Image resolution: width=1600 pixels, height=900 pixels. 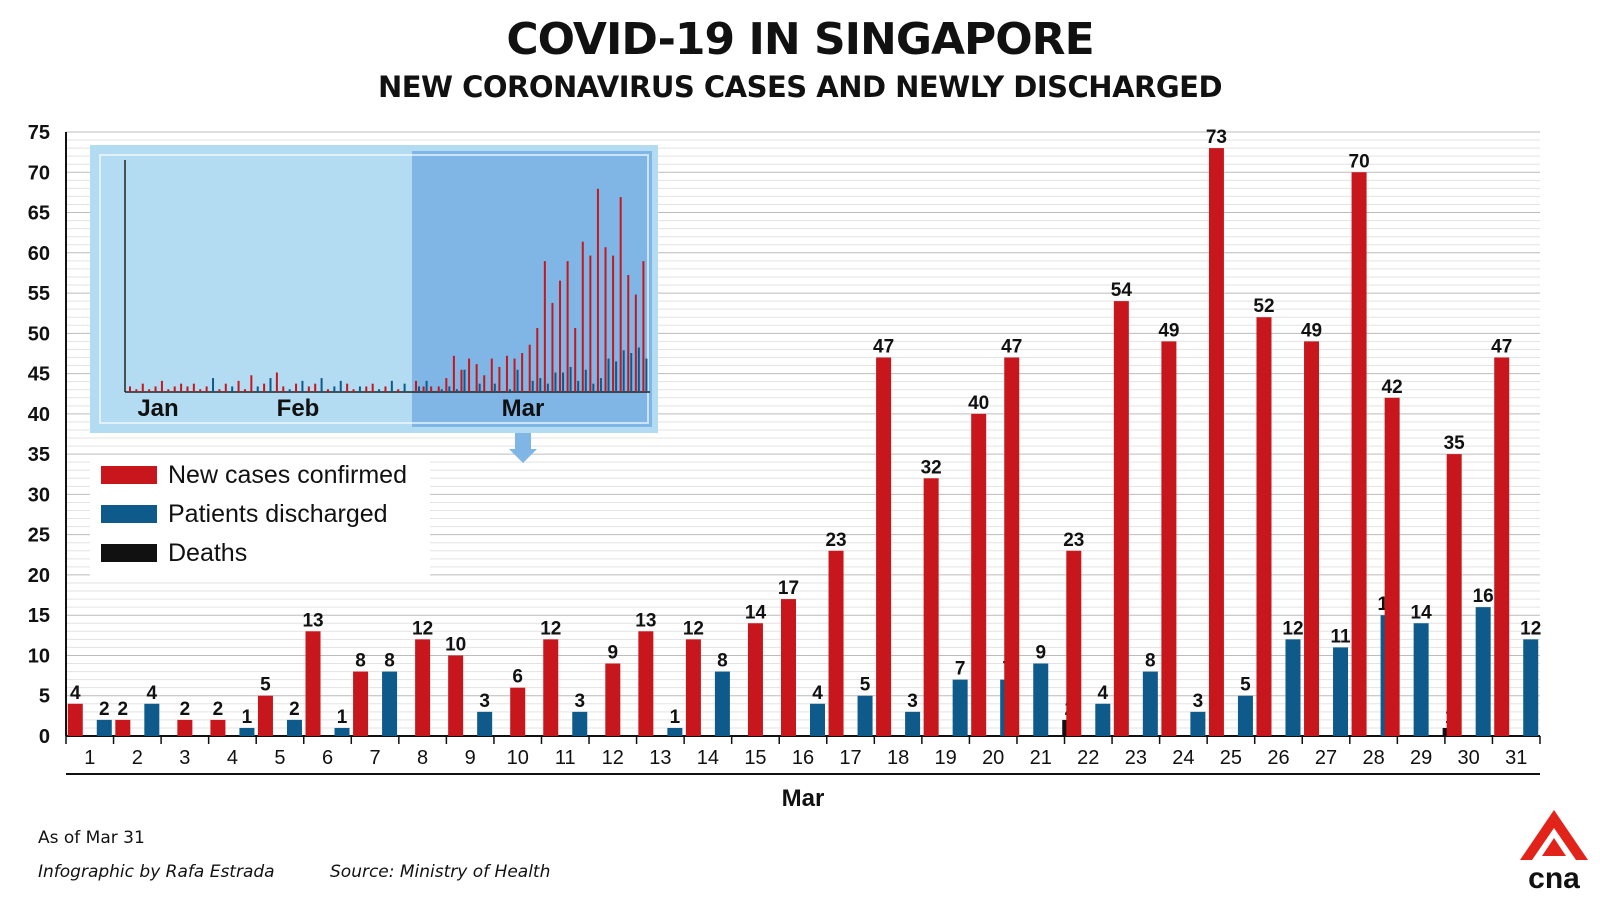 I want to click on x-tick-label: 8, so click(x=422, y=758).